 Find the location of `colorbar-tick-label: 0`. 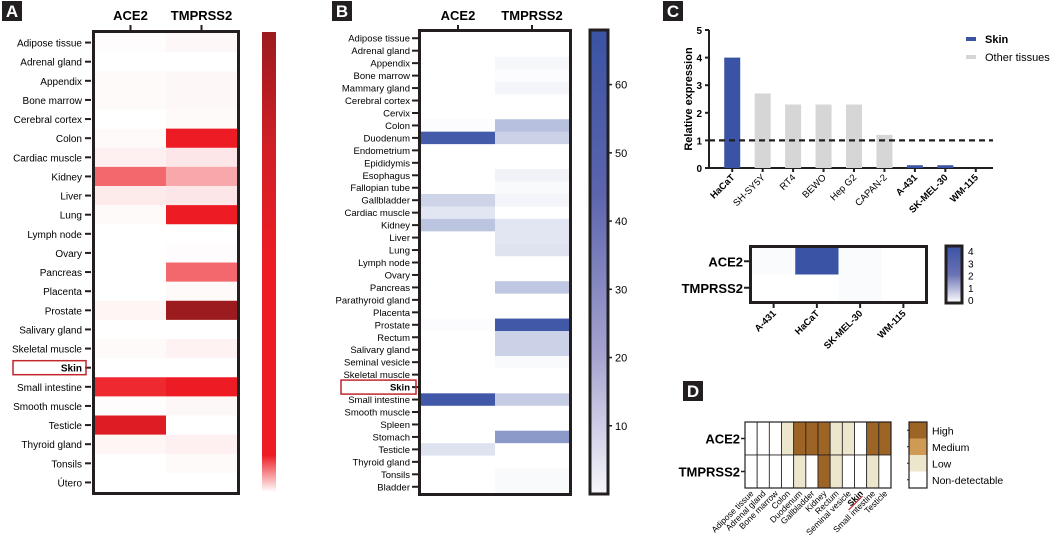

colorbar-tick-label: 0 is located at coordinates (971, 301).